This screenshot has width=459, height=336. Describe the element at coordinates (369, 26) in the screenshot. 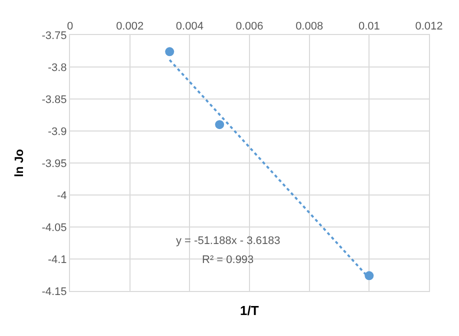

I see `x-tick-label: 0.01` at that location.